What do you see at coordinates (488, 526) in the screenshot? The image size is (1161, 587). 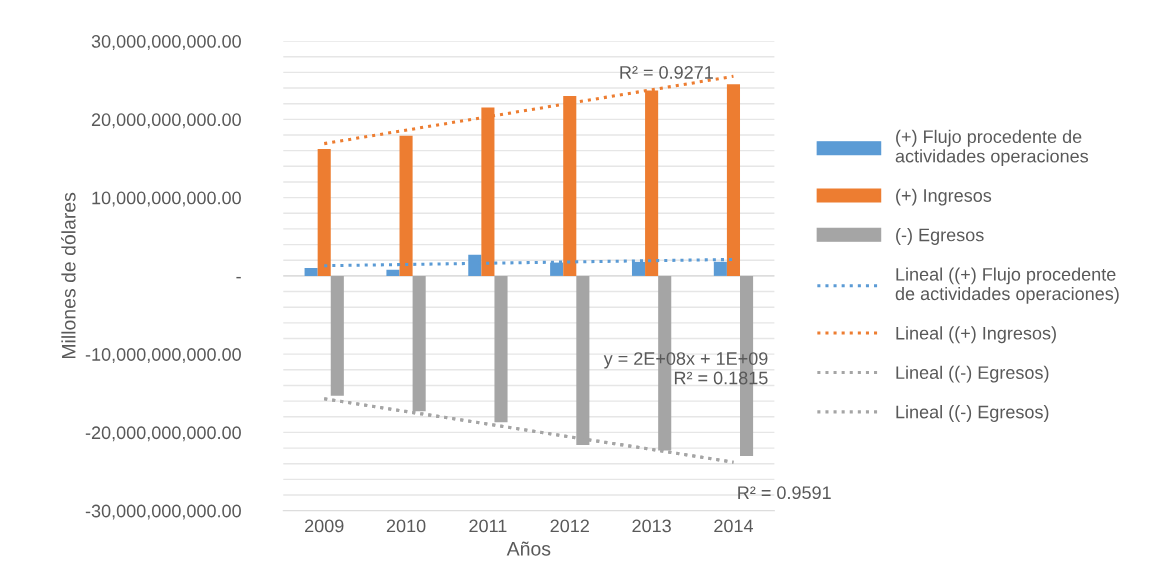 I see `x-tick-label: 2011` at bounding box center [488, 526].